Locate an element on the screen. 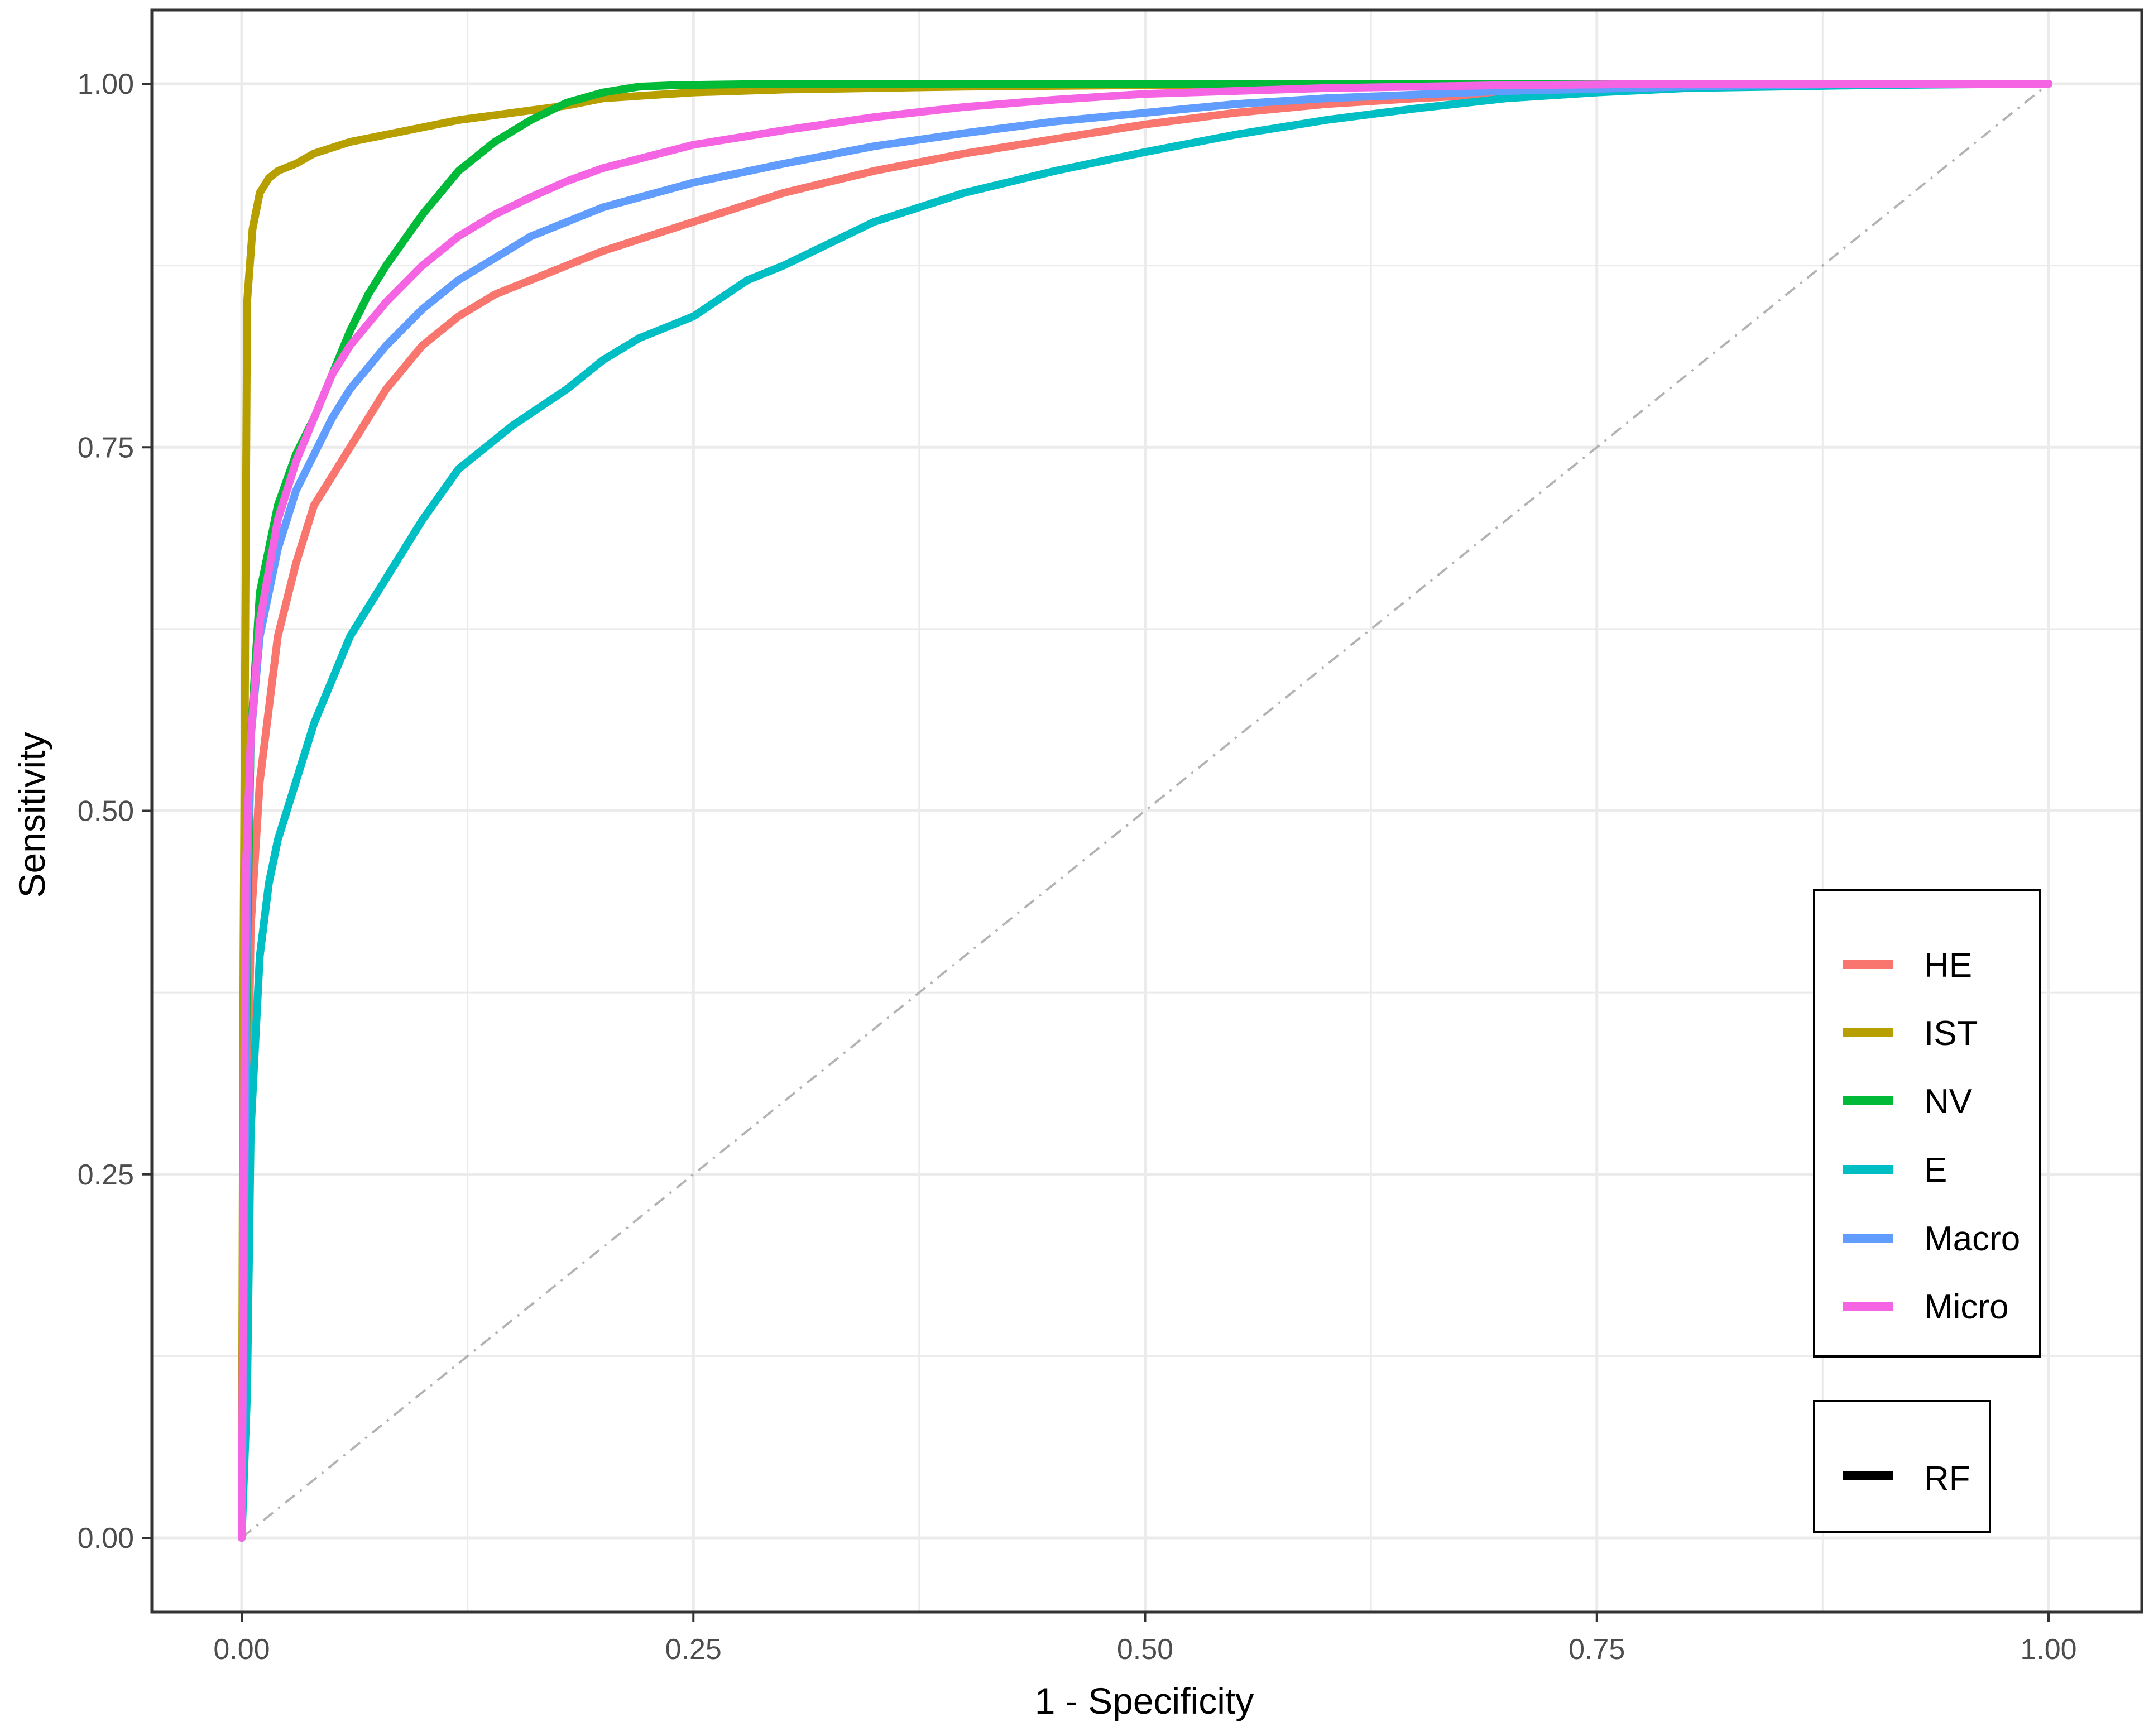 The image size is (2149, 1736). x-tick-label: 0.50 is located at coordinates (1145, 1649).